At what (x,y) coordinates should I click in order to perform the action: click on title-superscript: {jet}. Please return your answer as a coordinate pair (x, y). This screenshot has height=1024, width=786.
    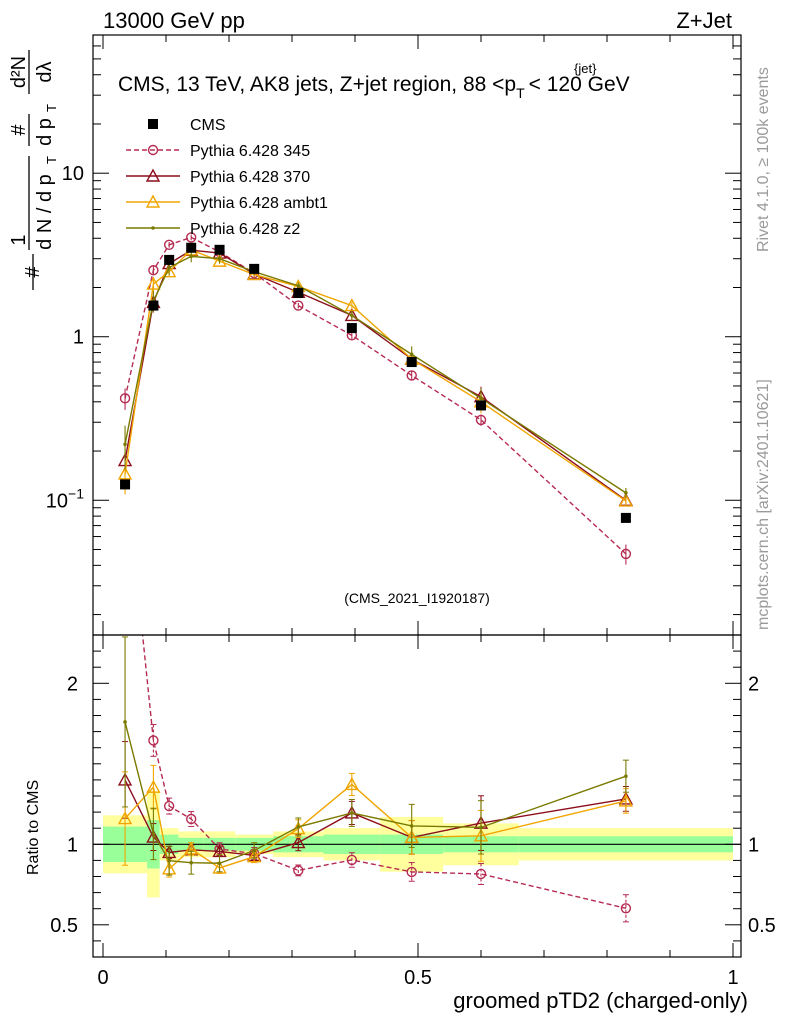
    Looking at the image, I should click on (585, 68).